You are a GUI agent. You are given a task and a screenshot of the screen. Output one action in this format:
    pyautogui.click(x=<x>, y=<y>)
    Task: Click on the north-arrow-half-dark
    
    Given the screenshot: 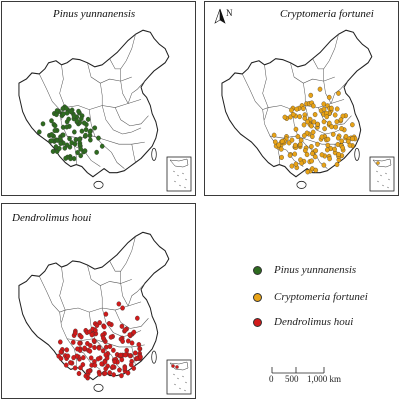 What is the action you would take?
    pyautogui.click(x=222, y=16)
    